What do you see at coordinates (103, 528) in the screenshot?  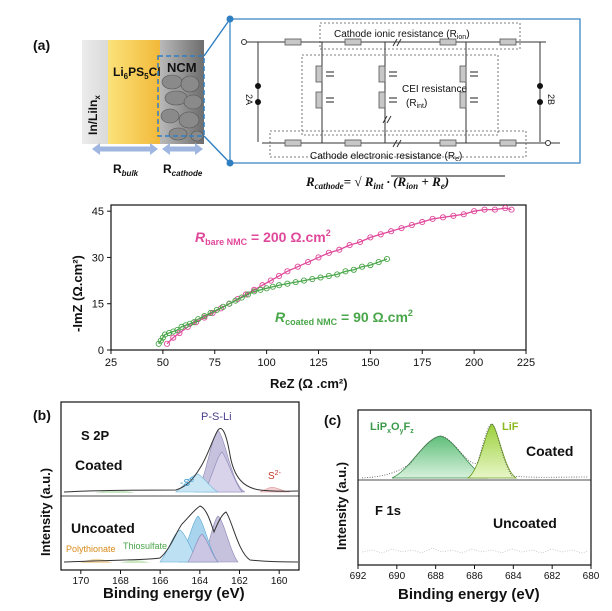 I see `s2p-uncoated-label: Uncoated` at bounding box center [103, 528].